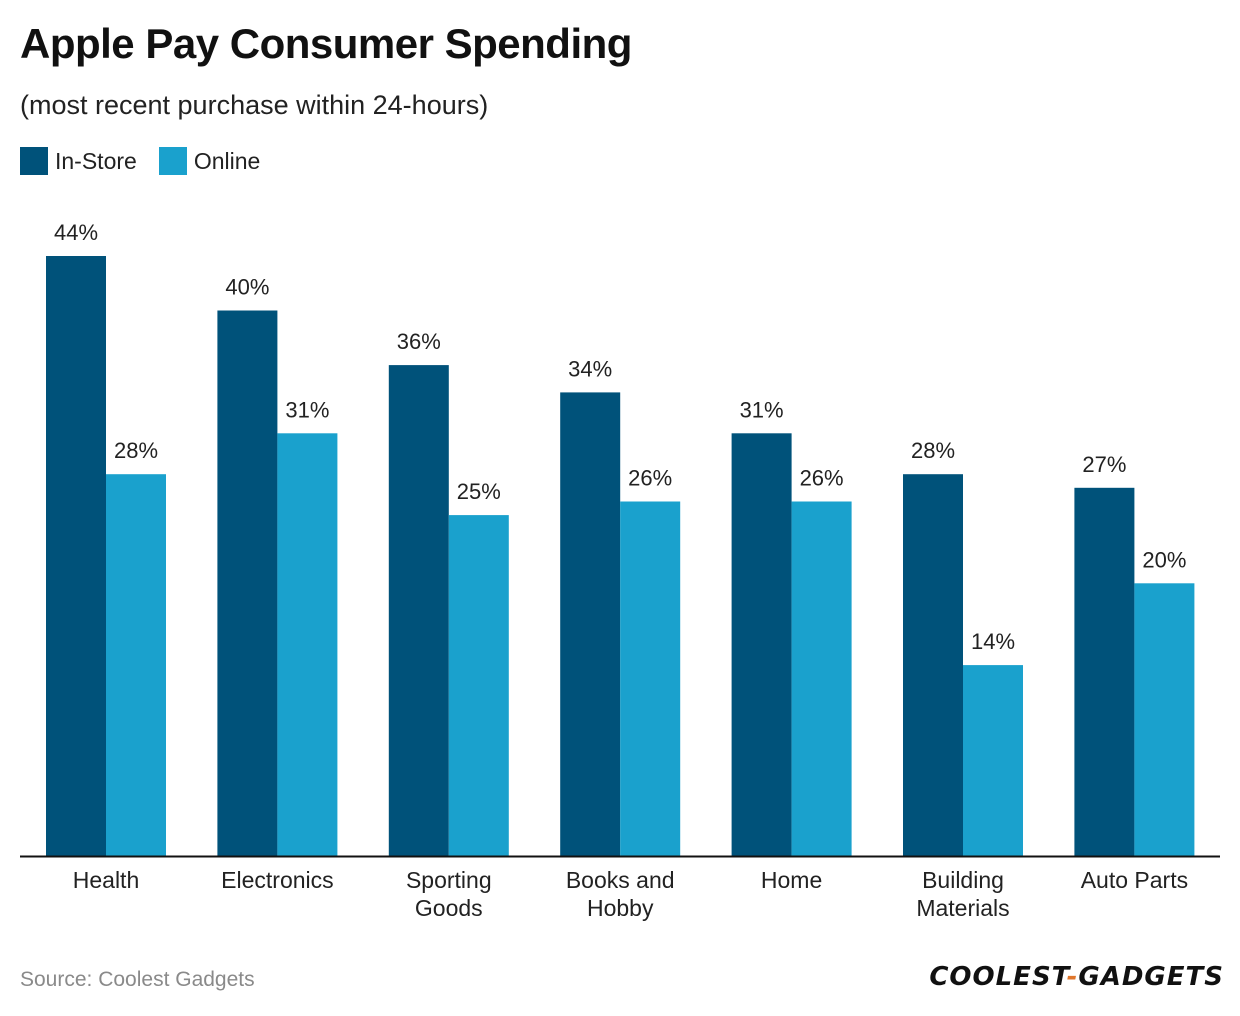 Image resolution: width=1240 pixels, height=1016 pixels. I want to click on data-label-online-2: 25%, so click(479, 491).